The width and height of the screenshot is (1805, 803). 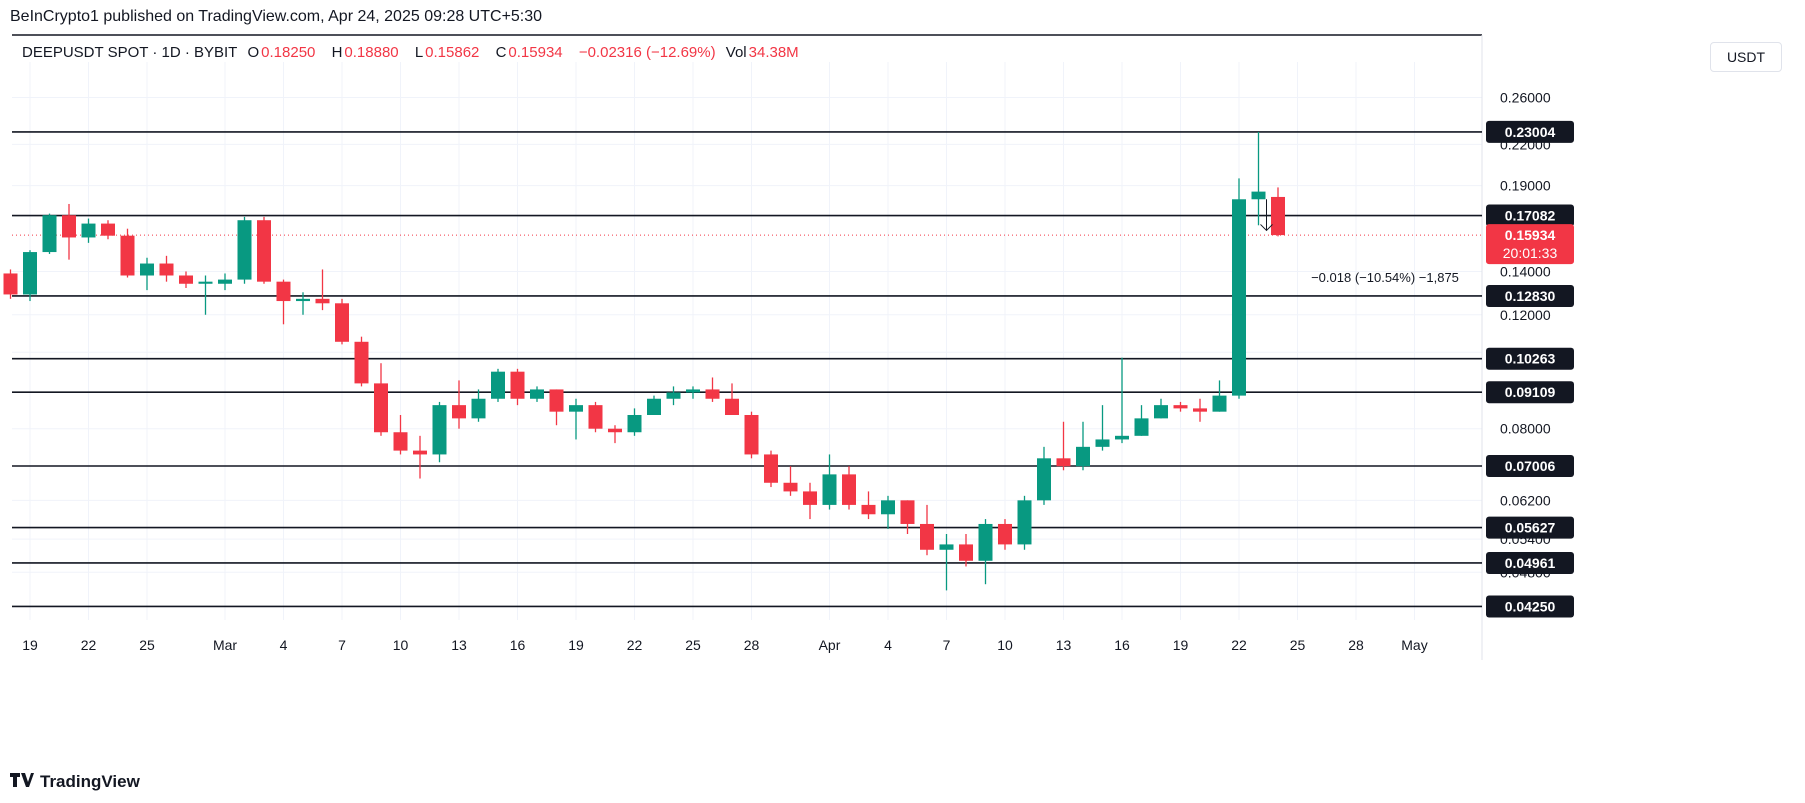 What do you see at coordinates (1530, 216) in the screenshot?
I see `level-price-label: 0.17082` at bounding box center [1530, 216].